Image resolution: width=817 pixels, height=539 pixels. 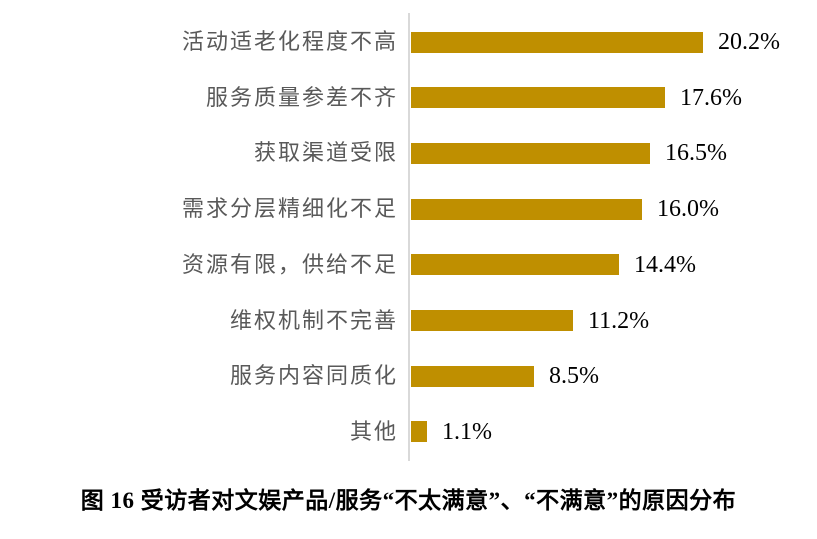 I want to click on chart-row: 资源有限，供给不足 14.4%, so click(x=408, y=265).